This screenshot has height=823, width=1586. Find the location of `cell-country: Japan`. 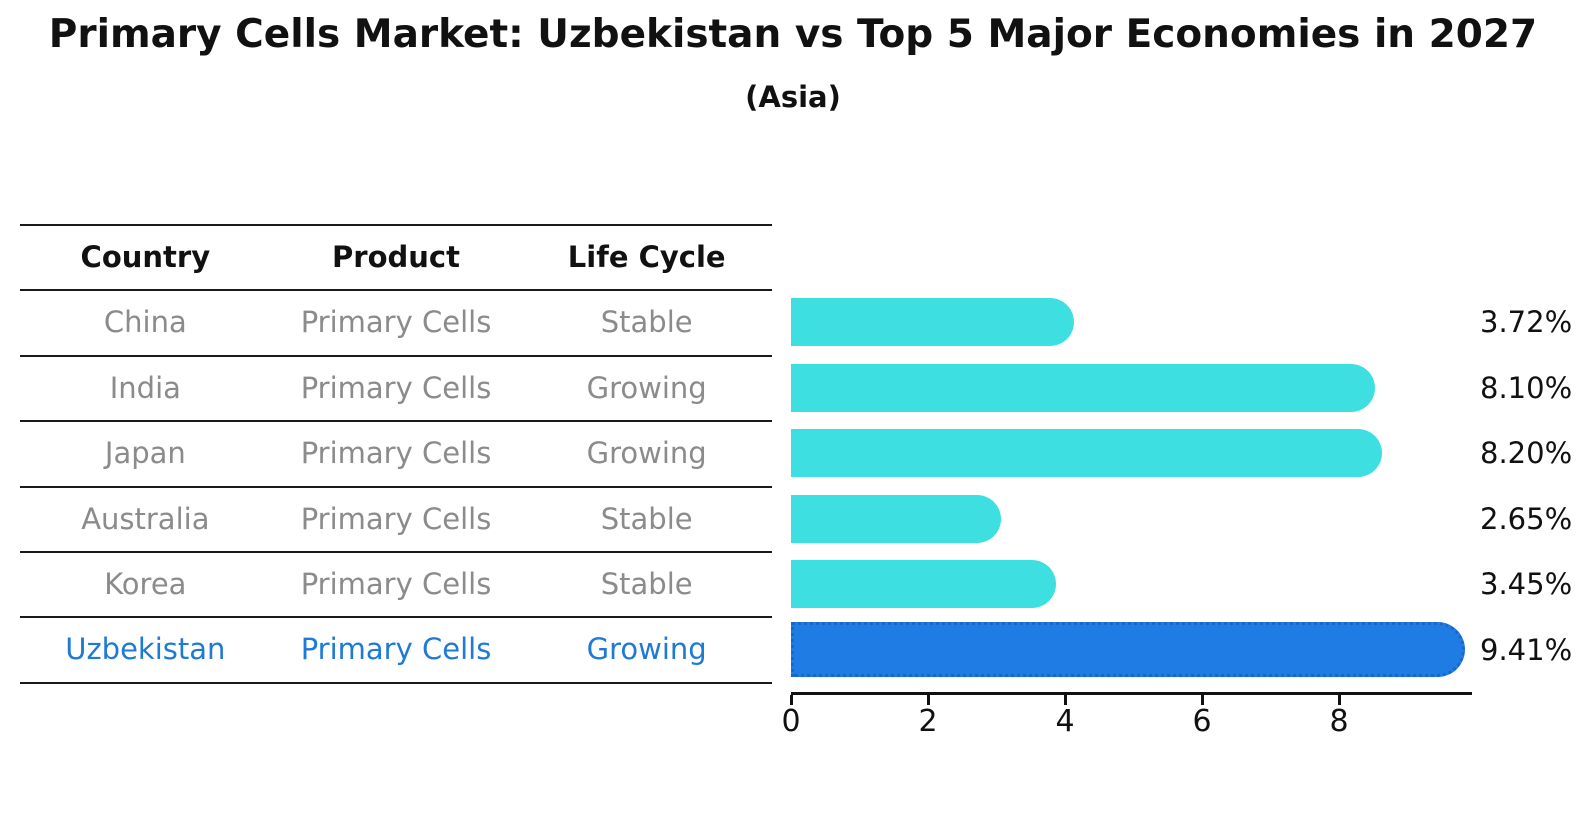

cell-country: Japan is located at coordinates (145, 453).